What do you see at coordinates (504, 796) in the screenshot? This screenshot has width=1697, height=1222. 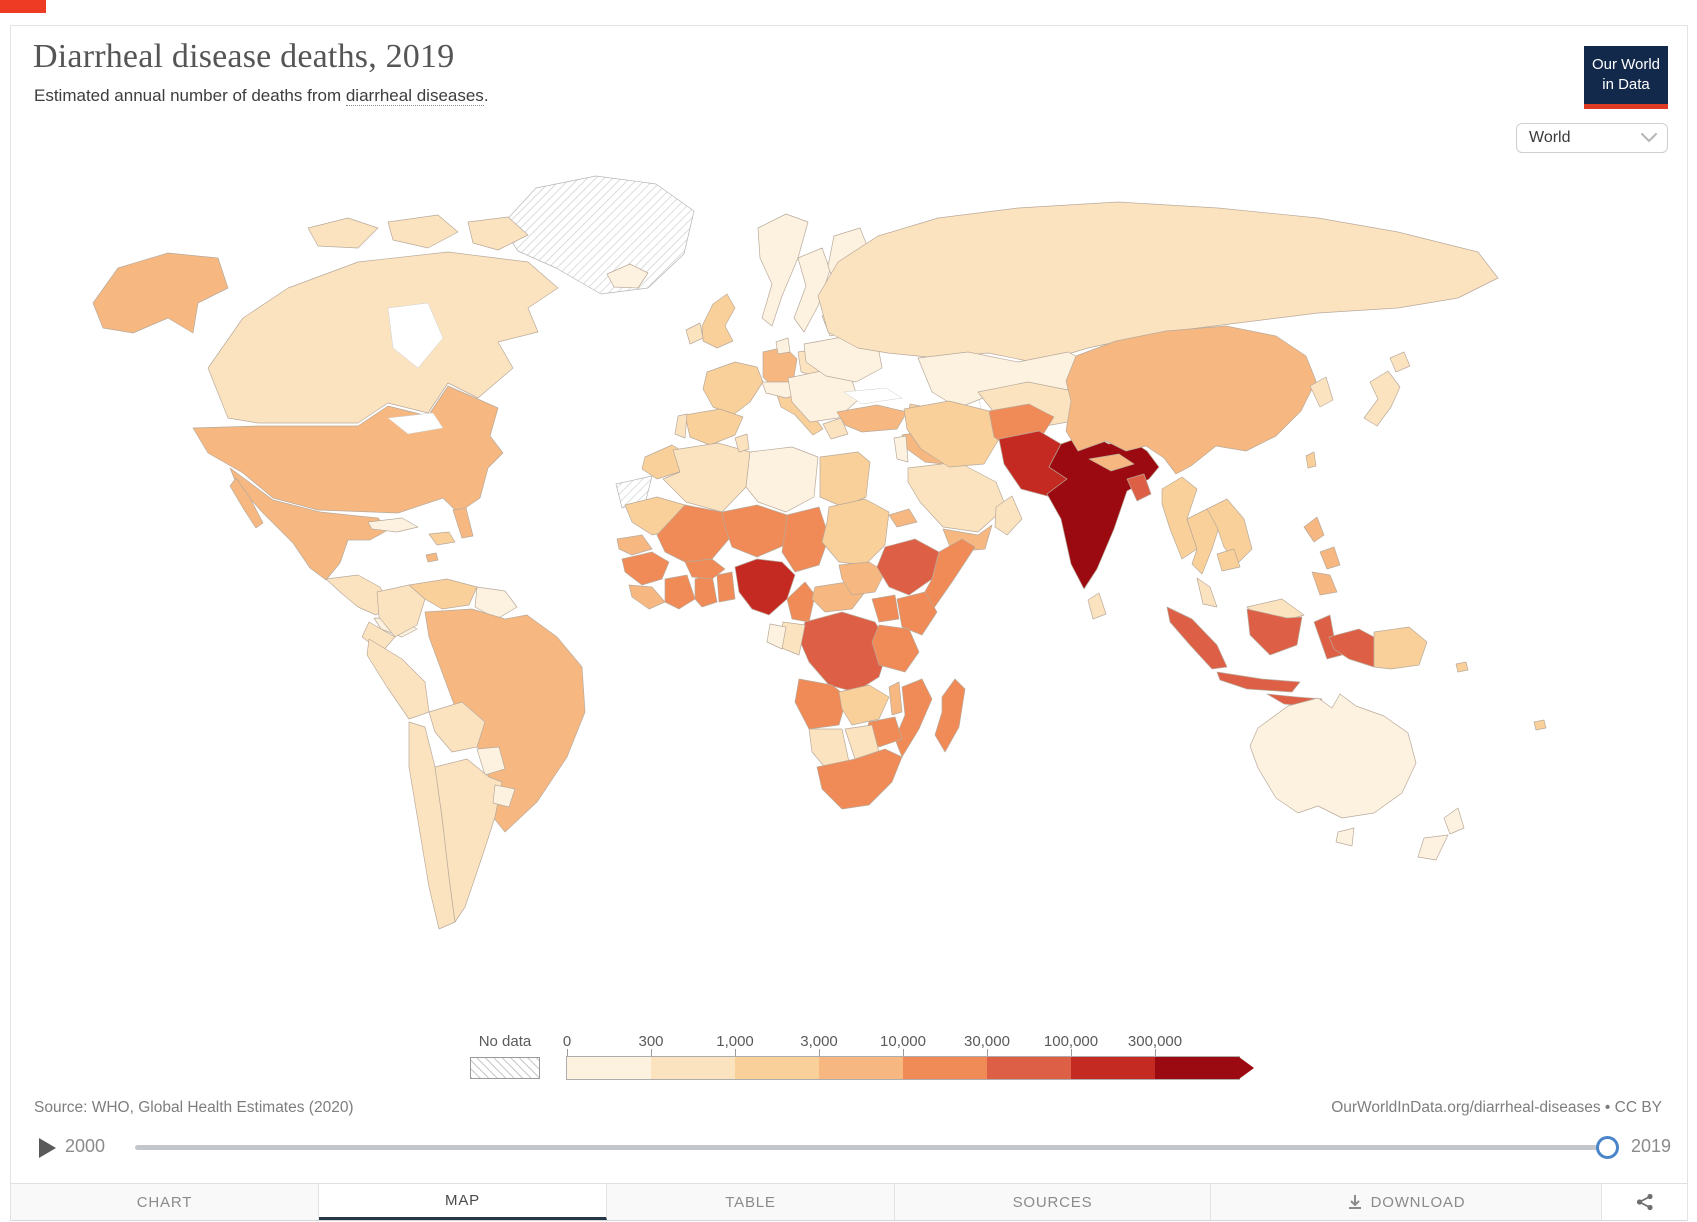 I see `country-uruguay` at bounding box center [504, 796].